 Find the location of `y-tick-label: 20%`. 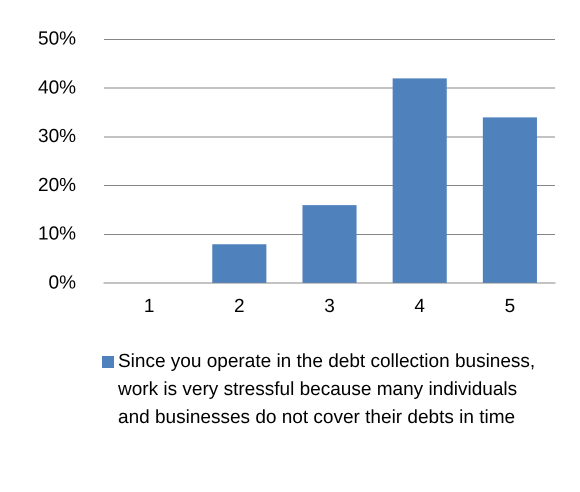

y-tick-label: 20% is located at coordinates (57, 185).